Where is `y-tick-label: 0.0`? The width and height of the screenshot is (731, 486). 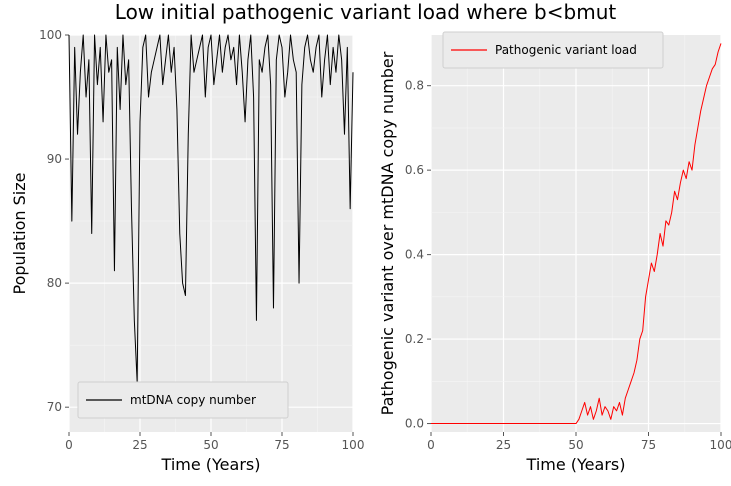 y-tick-label: 0.0 is located at coordinates (414, 424).